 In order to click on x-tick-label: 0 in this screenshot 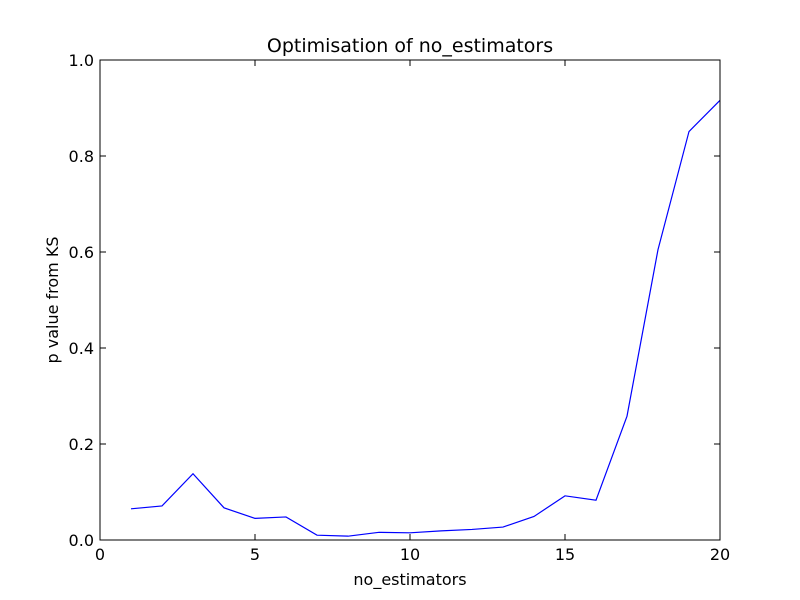, I will do `click(100, 554)`.